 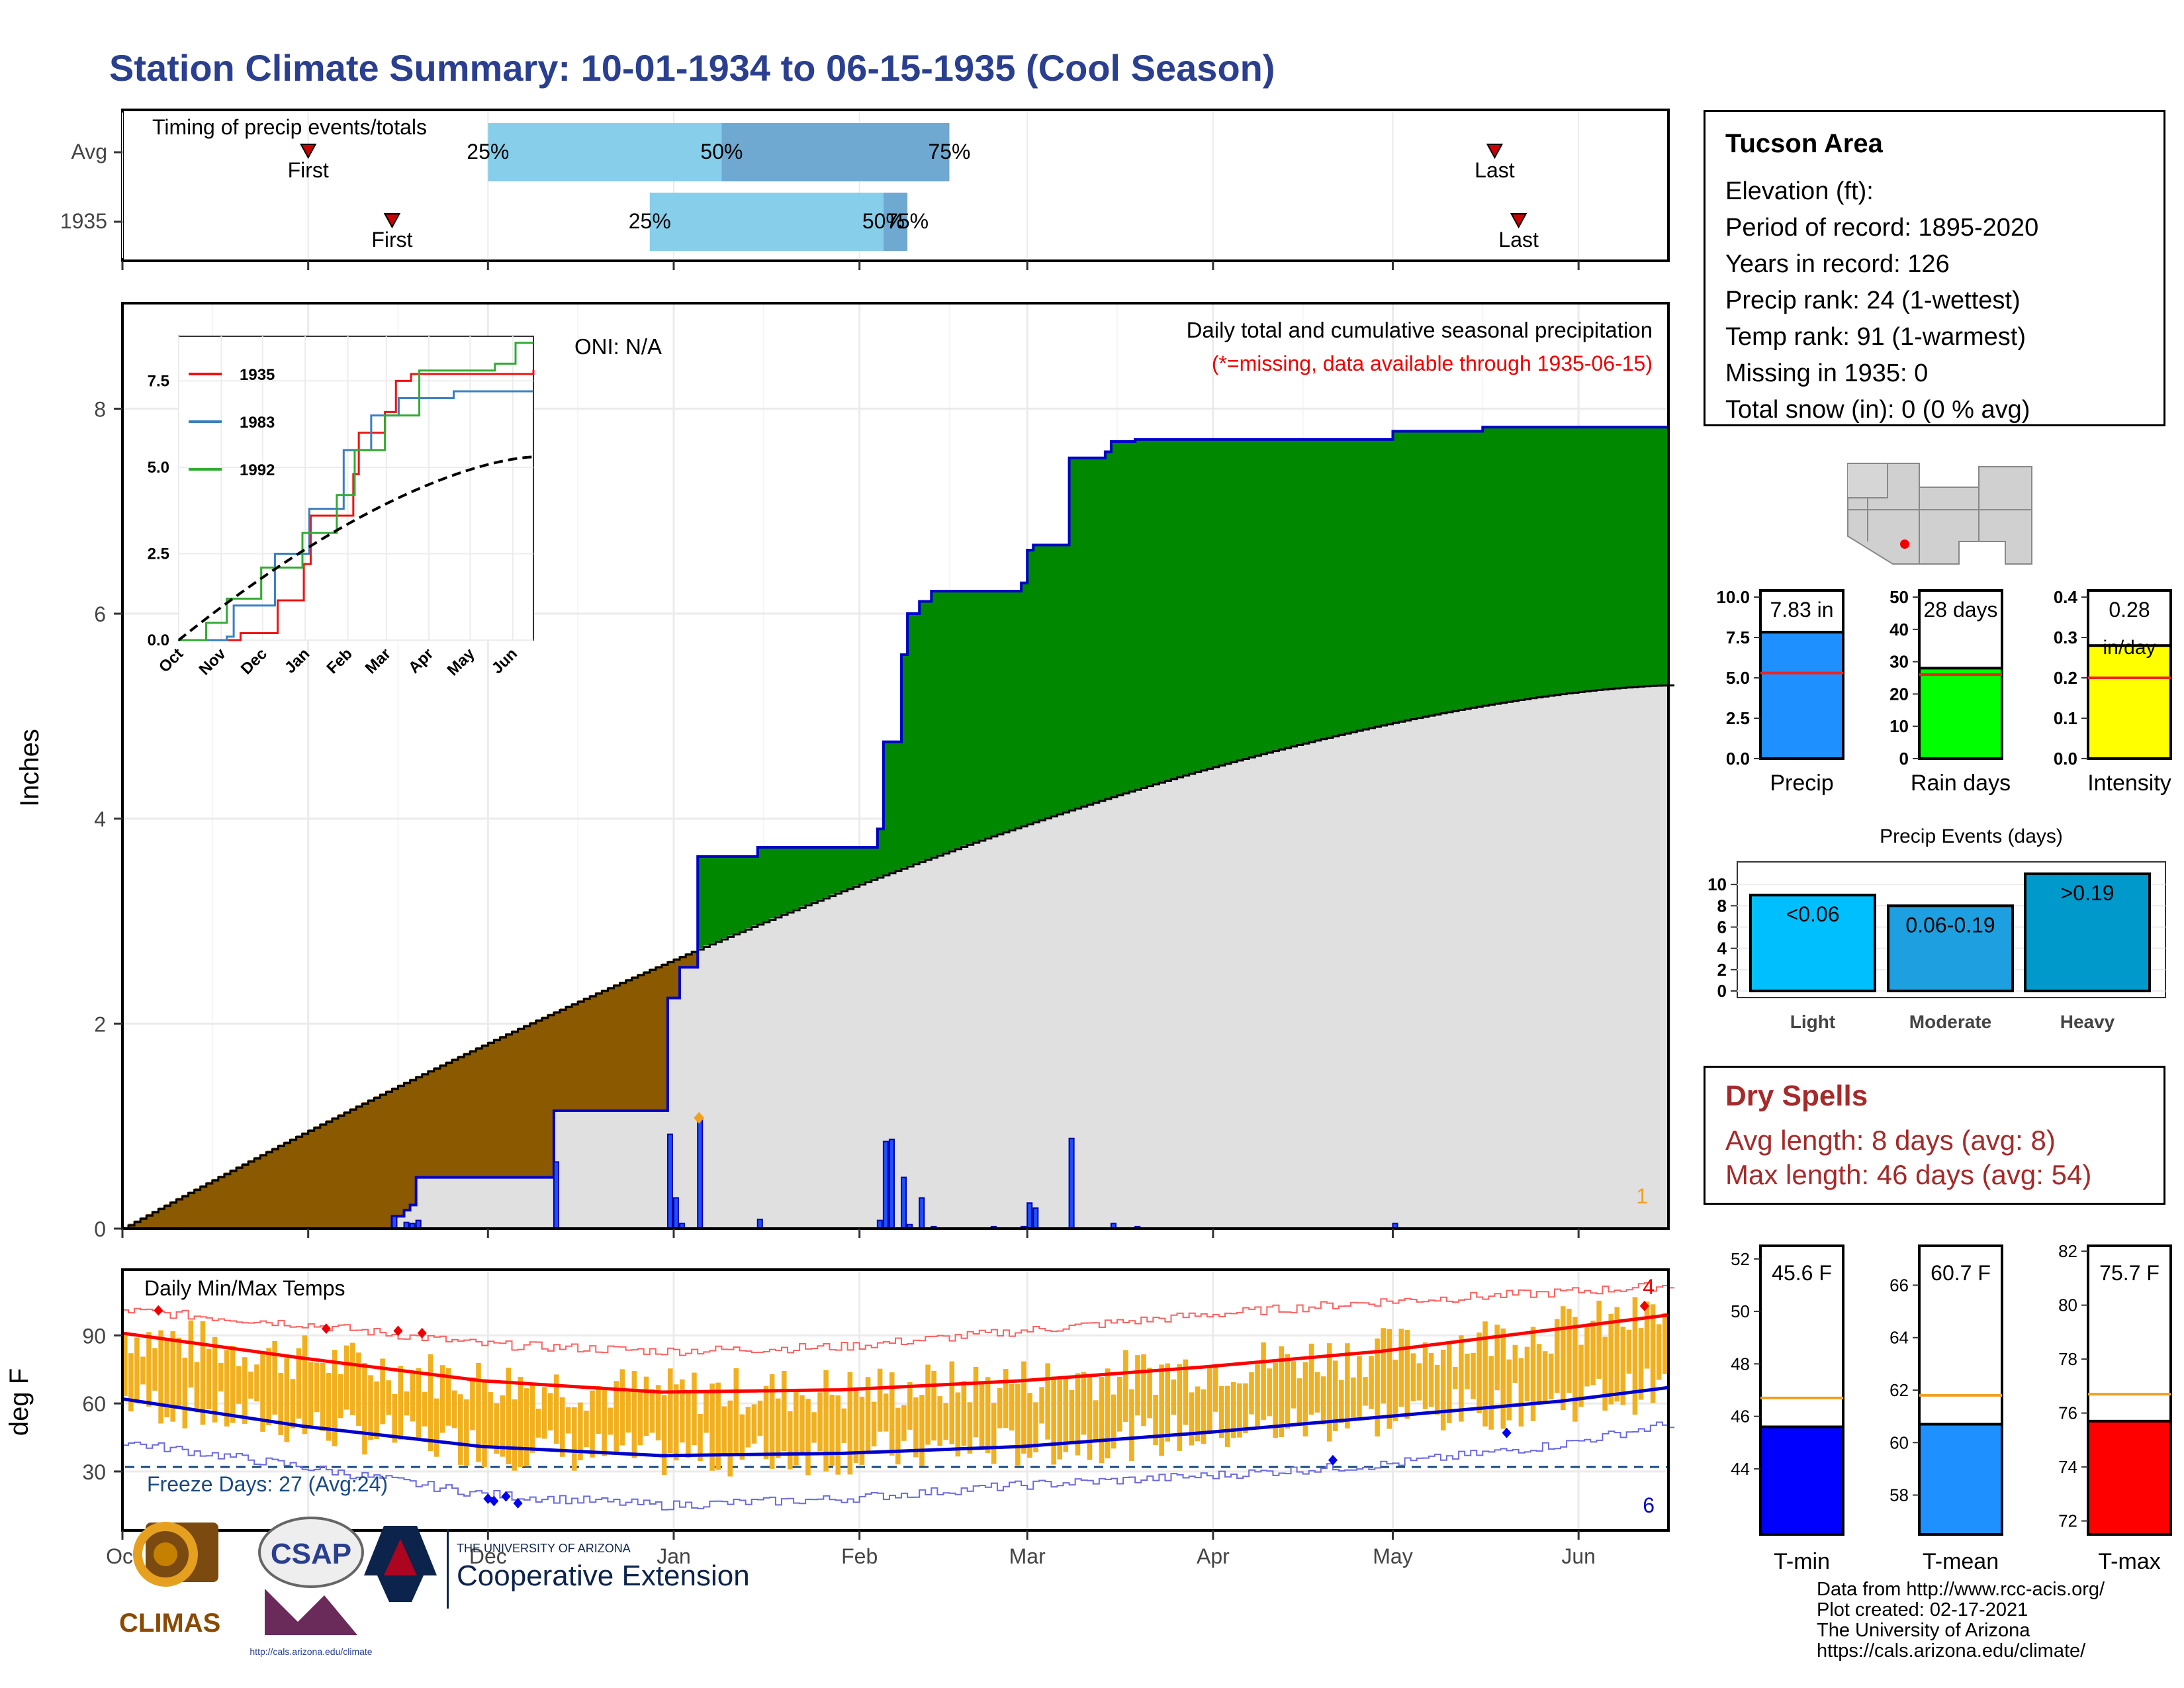 I want to click on last-event-label: Last, so click(x=1518, y=240).